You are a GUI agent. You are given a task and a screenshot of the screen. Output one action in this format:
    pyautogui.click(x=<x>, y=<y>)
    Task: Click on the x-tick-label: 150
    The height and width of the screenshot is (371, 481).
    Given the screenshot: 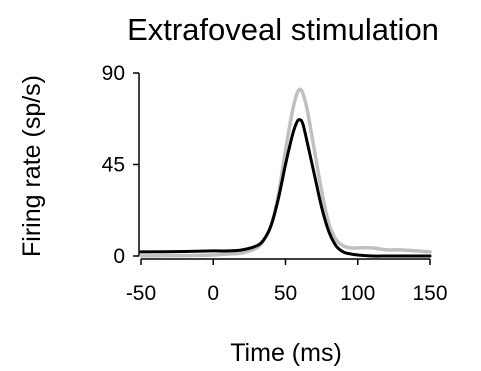 What is the action you would take?
    pyautogui.click(x=429, y=293)
    